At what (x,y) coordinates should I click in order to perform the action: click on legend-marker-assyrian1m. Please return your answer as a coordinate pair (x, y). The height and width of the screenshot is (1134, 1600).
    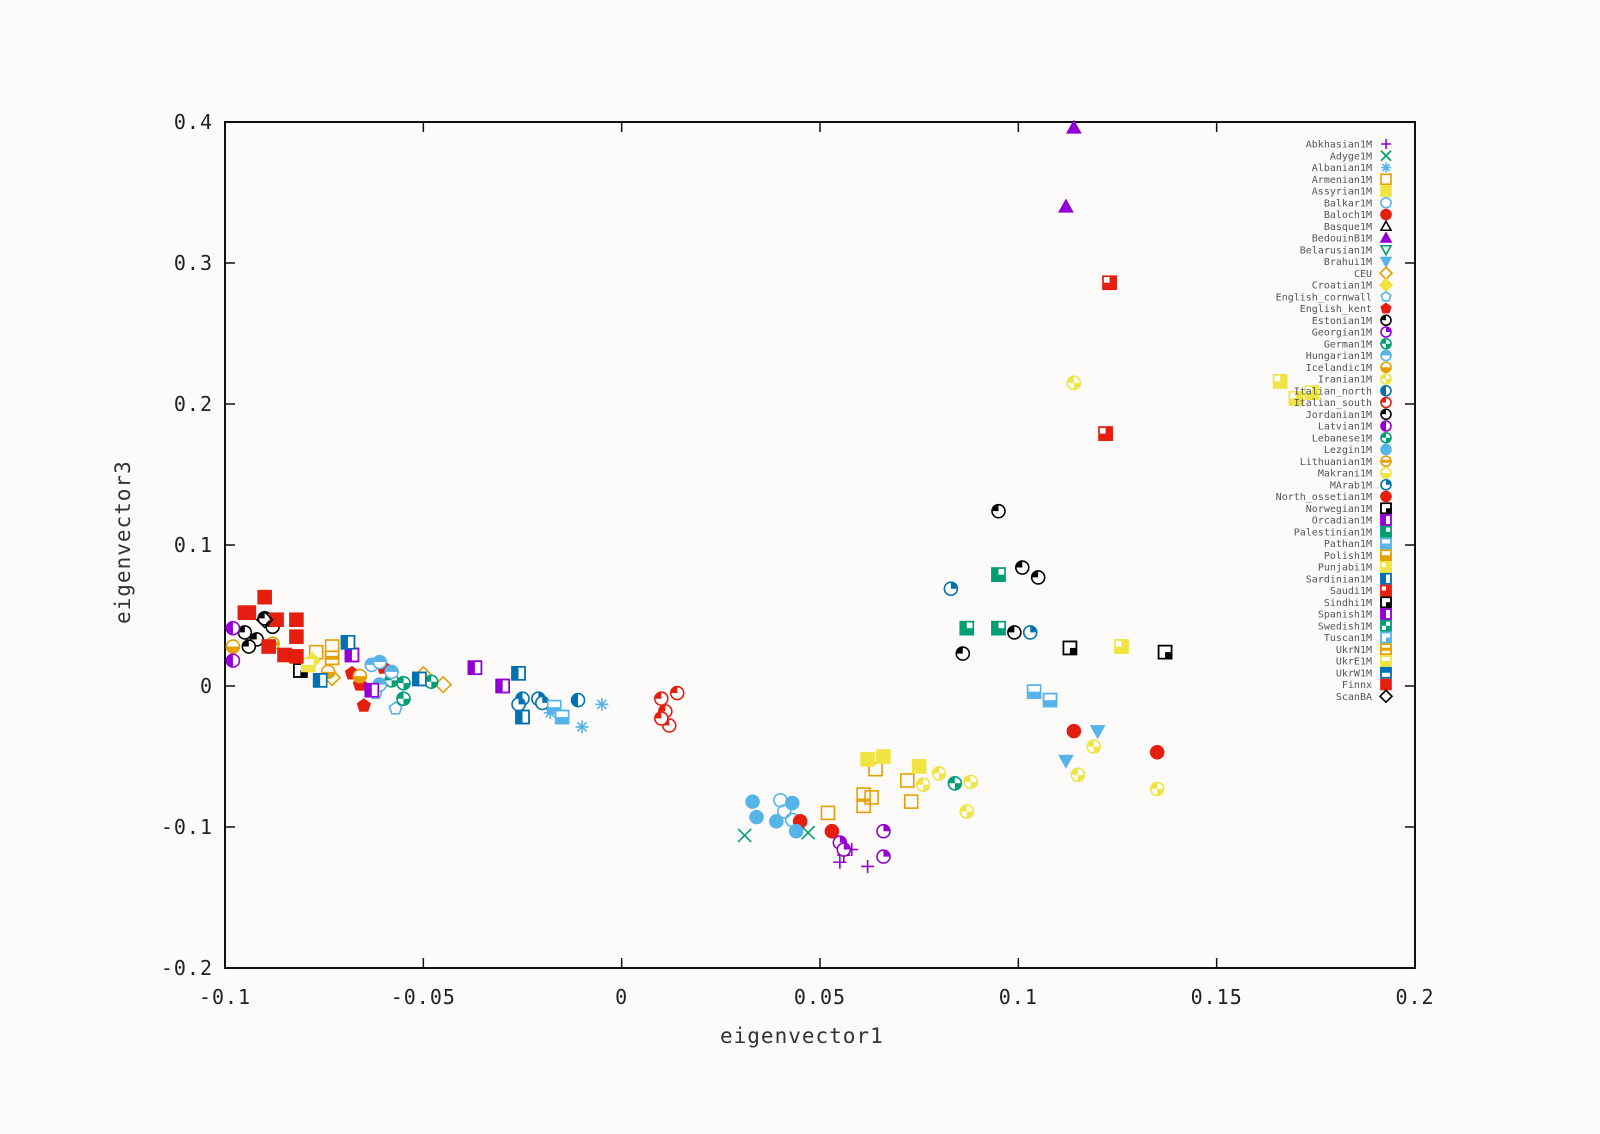
    Looking at the image, I should click on (1386, 191).